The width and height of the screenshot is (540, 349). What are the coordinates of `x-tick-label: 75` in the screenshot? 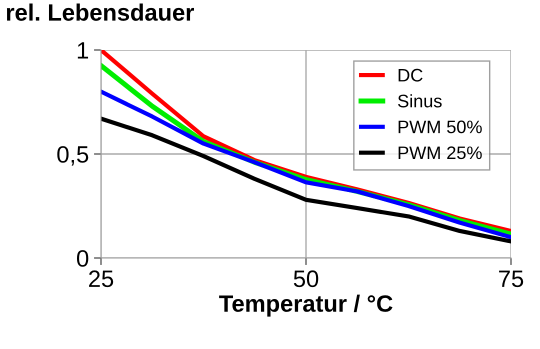 It's located at (511, 279).